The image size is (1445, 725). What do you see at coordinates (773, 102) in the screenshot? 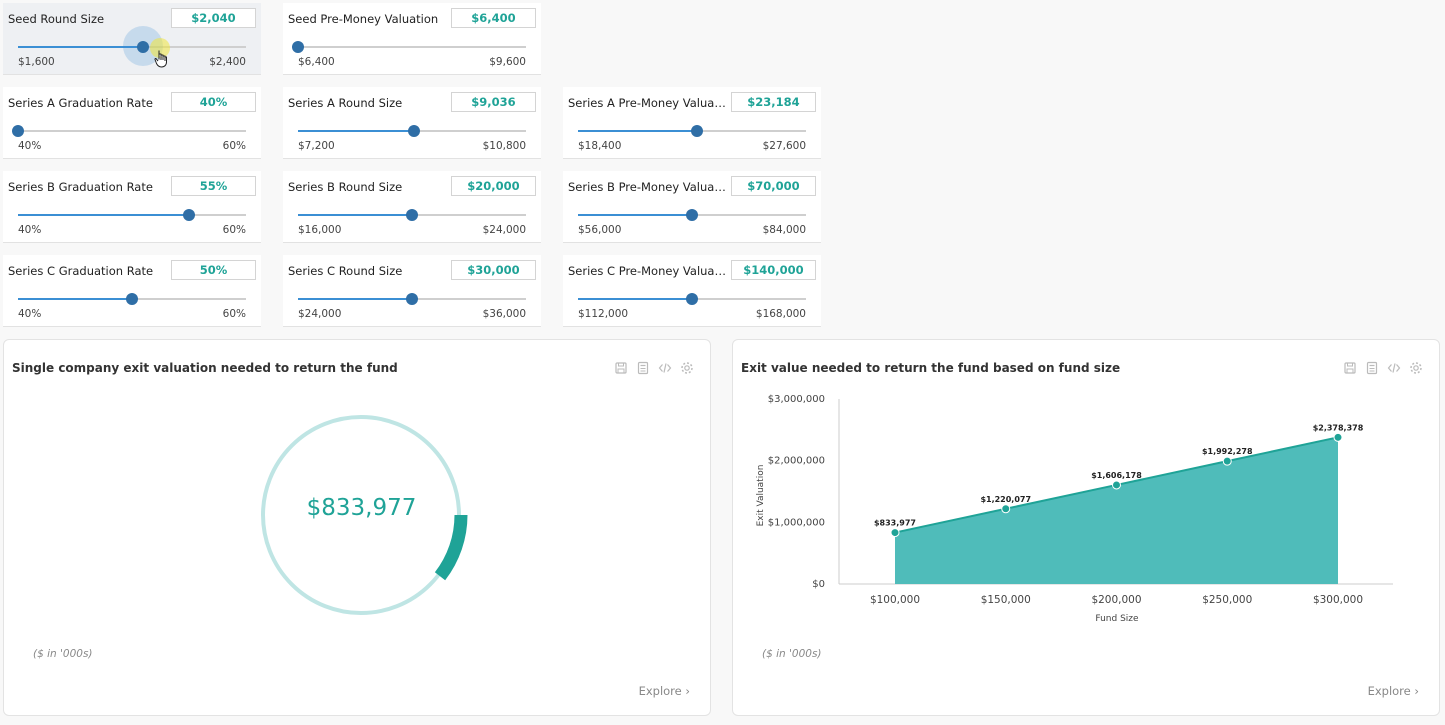
I see `slider-value-input: $23,184` at bounding box center [773, 102].